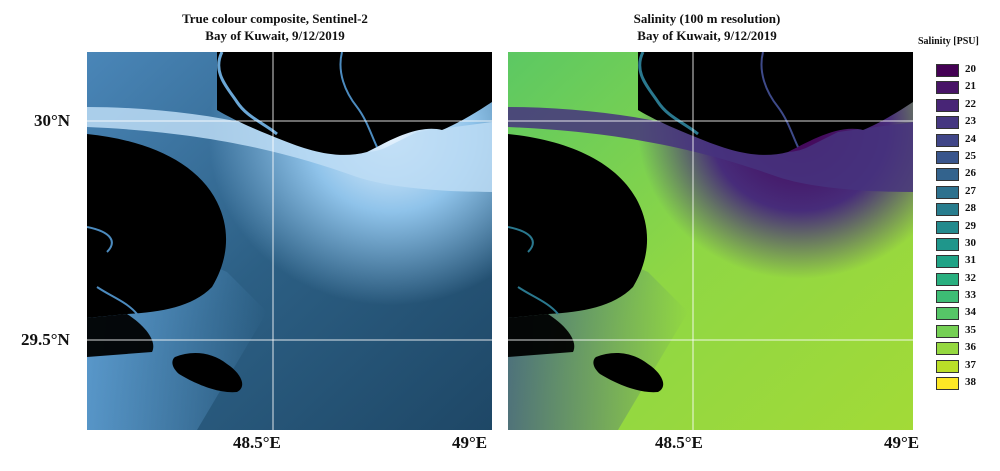  I want to click on lon-label-48-5e-right: 48.5°E, so click(679, 442).